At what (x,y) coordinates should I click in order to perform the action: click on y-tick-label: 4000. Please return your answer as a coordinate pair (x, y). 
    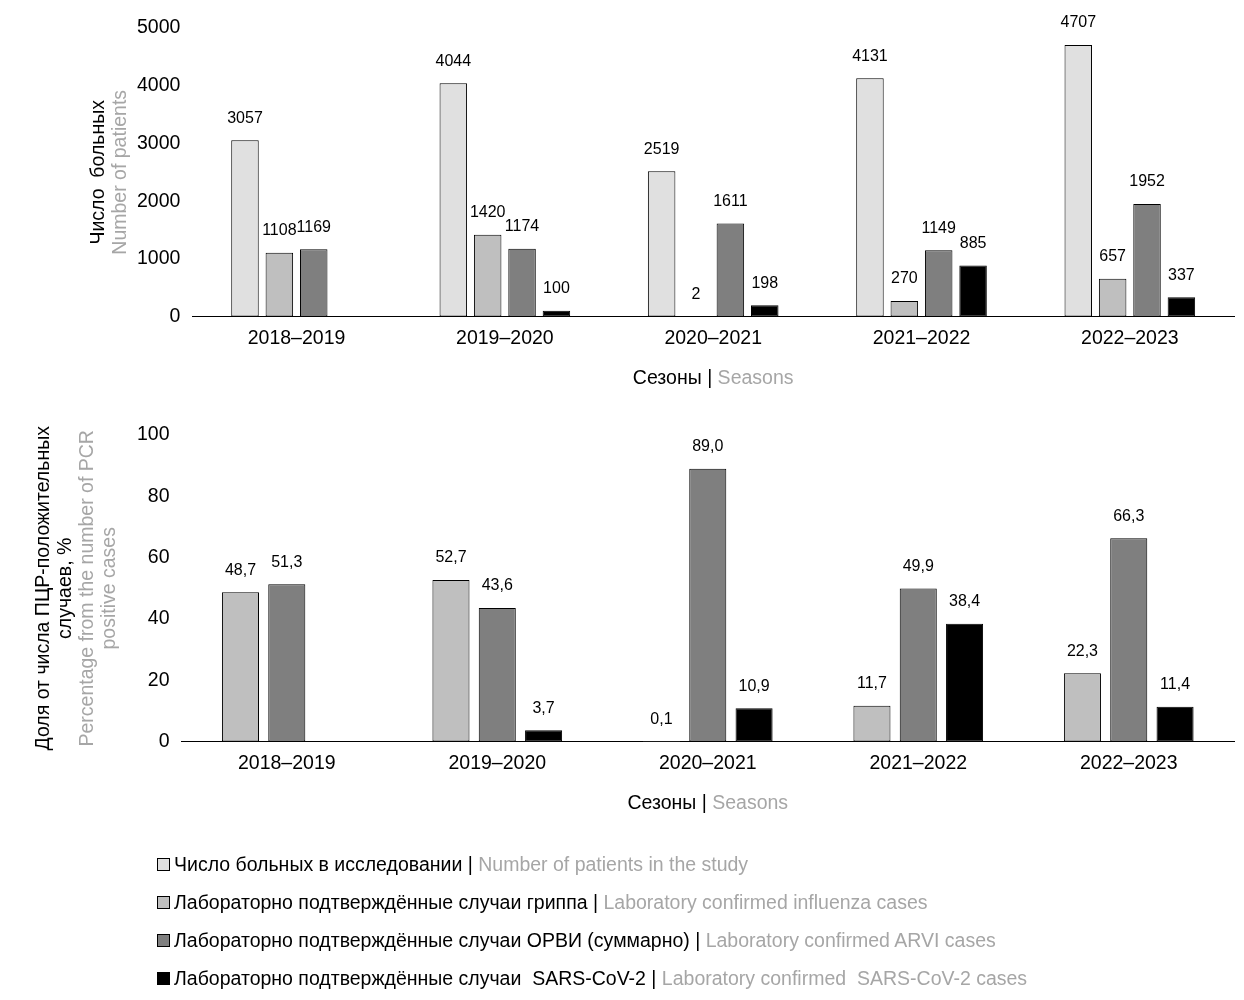
    Looking at the image, I should click on (158, 84).